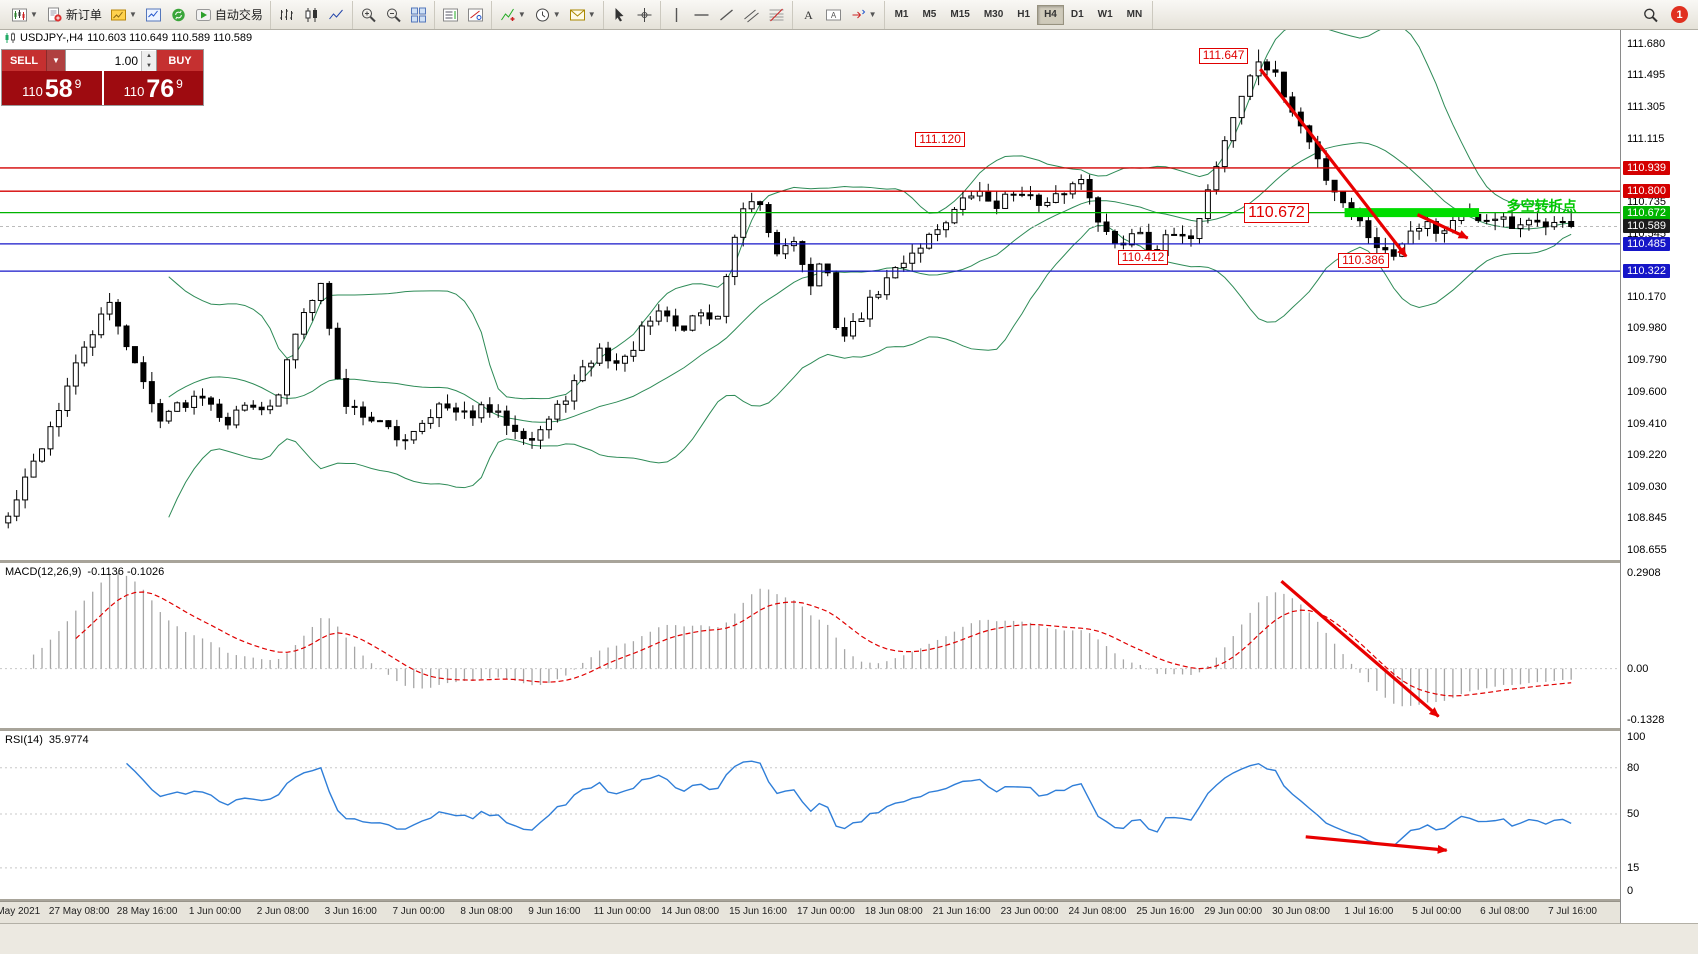  I want to click on price-level-badge: 110.672, so click(1646, 212).